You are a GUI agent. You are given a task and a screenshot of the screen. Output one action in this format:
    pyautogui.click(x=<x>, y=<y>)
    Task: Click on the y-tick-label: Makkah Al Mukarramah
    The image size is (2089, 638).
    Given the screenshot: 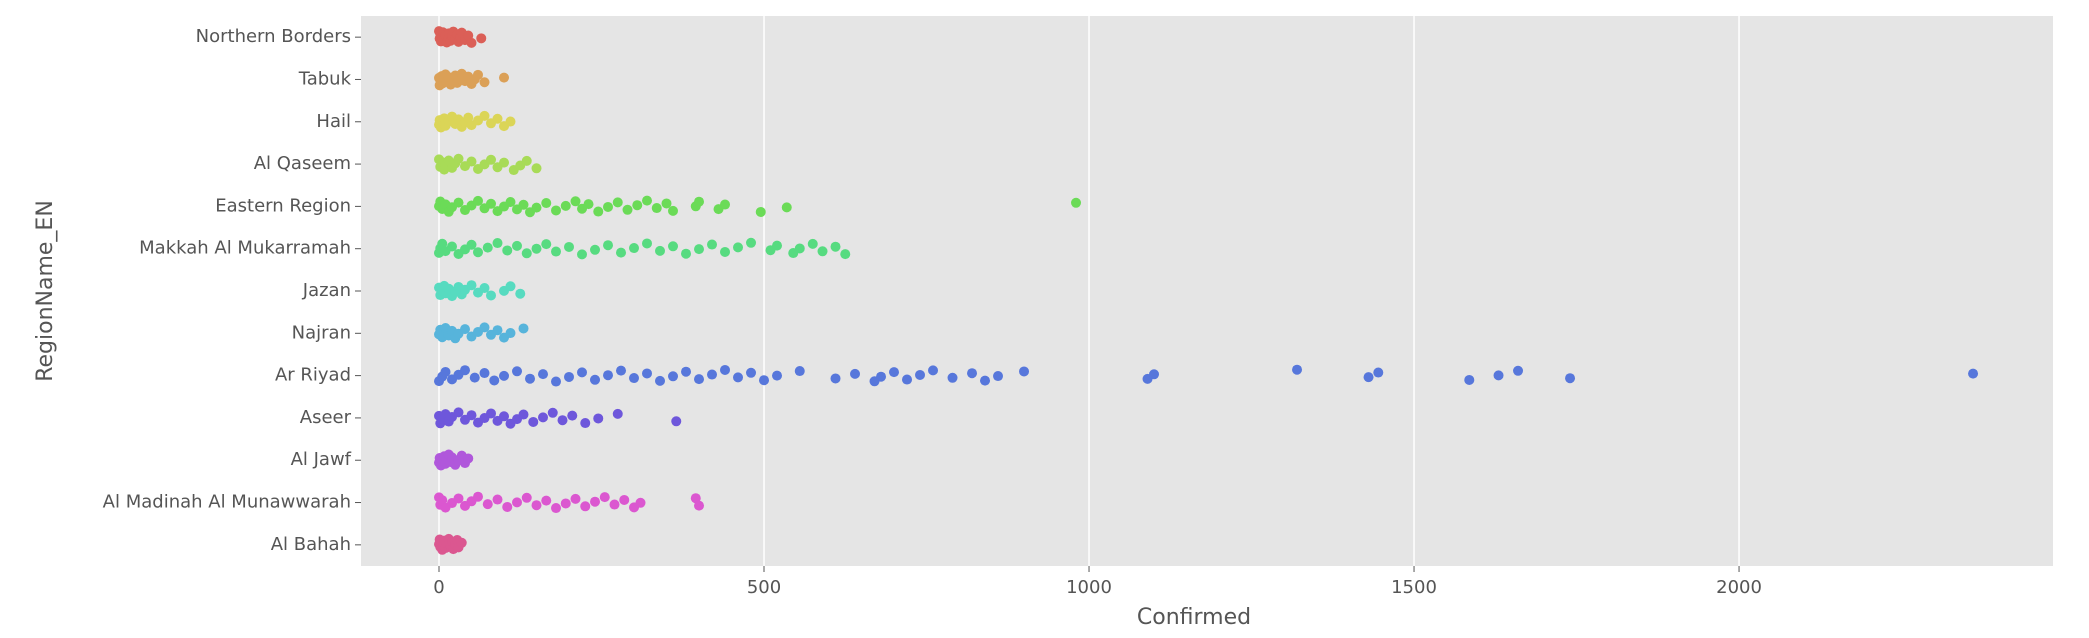 What is the action you would take?
    pyautogui.click(x=245, y=248)
    